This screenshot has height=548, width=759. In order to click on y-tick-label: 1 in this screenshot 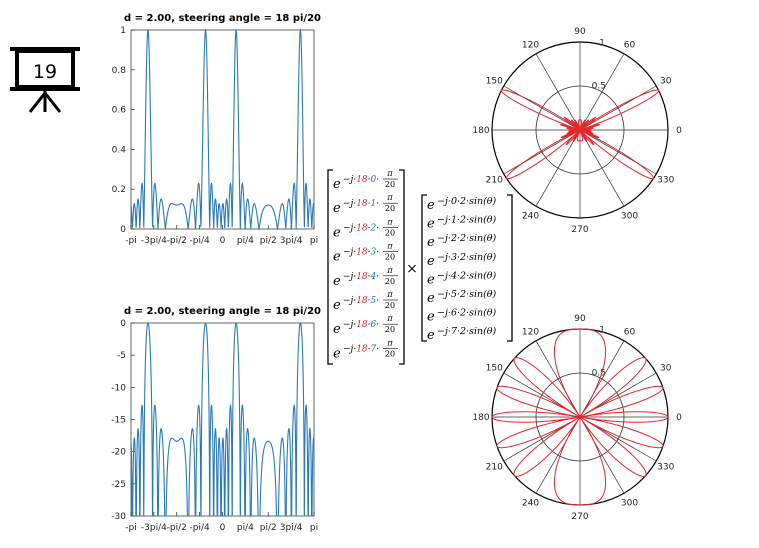, I will do `click(123, 31)`.